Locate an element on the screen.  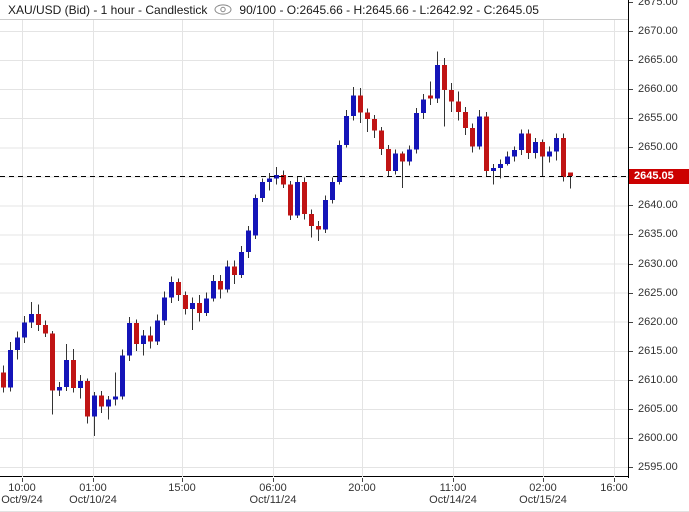
price-axis-label: 2625.00 is located at coordinates (658, 292).